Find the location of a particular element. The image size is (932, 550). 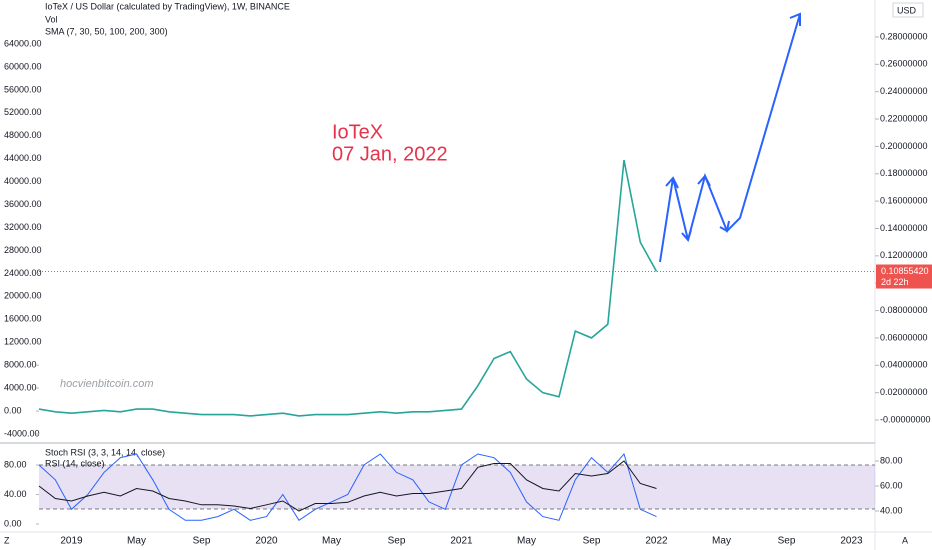

subtitle: Vol is located at coordinates (51, 19).